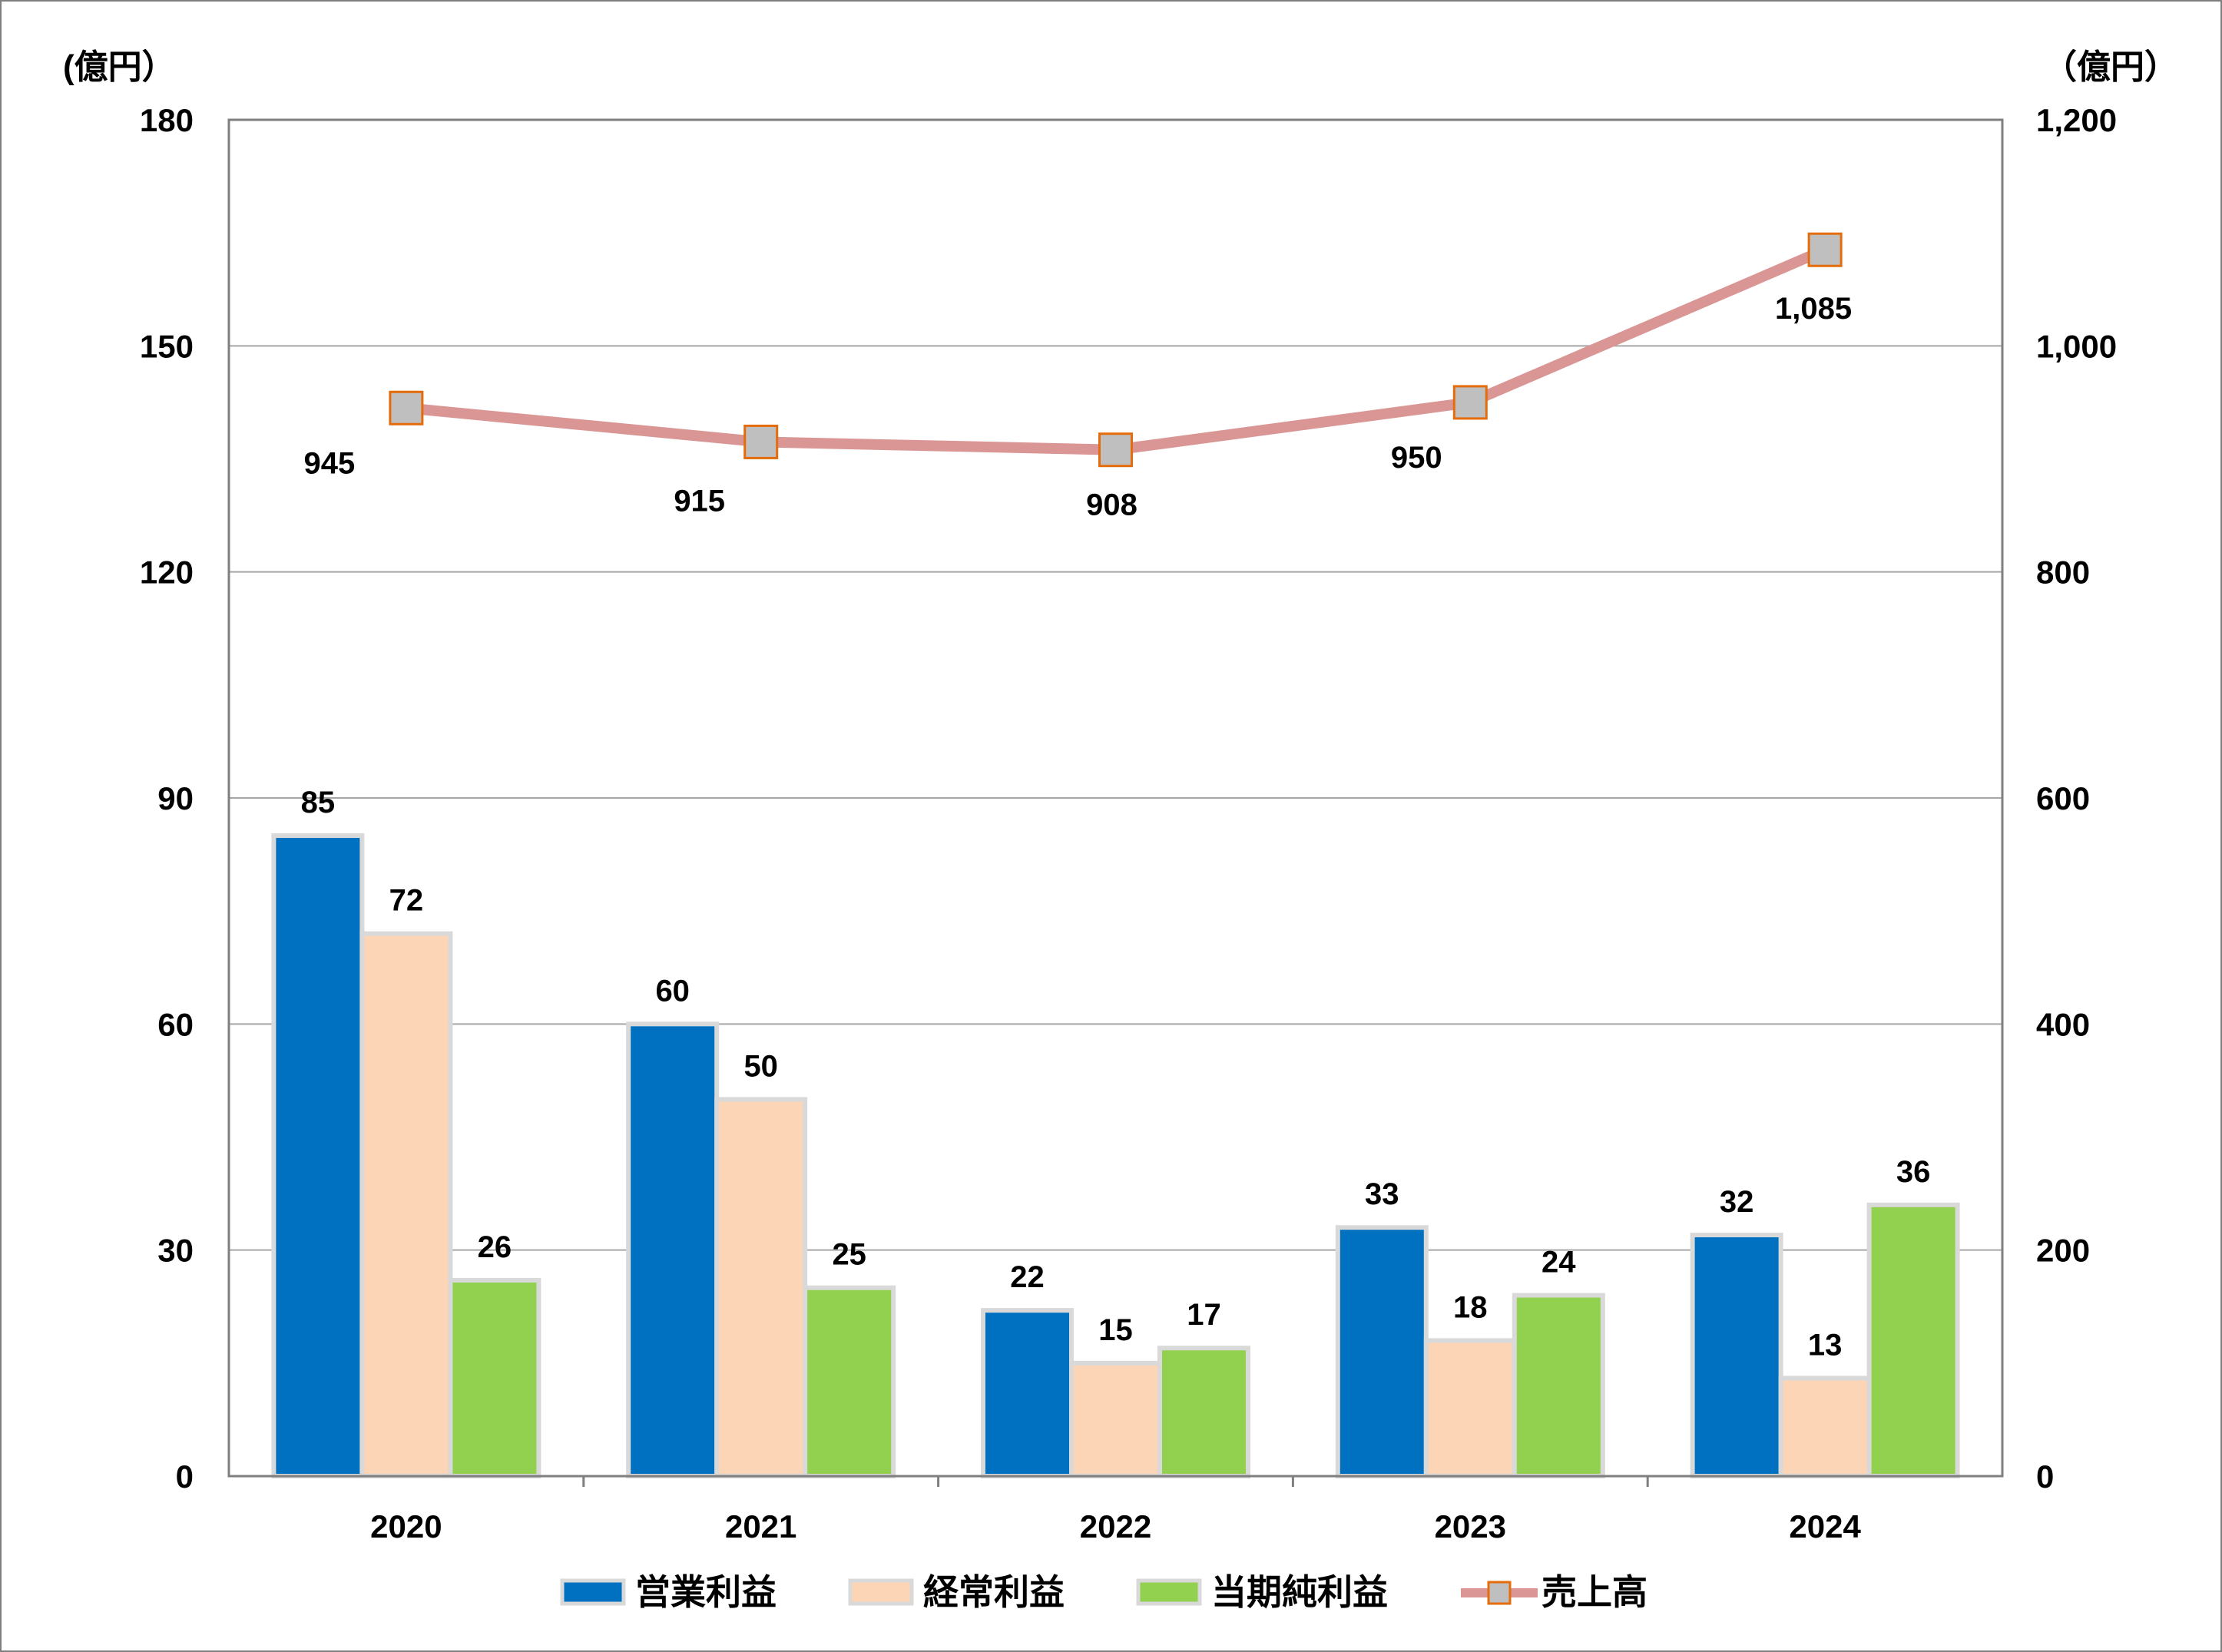 The width and height of the screenshot is (2222, 1652). I want to click on right-axis-tick-label: 600, so click(2063, 798).